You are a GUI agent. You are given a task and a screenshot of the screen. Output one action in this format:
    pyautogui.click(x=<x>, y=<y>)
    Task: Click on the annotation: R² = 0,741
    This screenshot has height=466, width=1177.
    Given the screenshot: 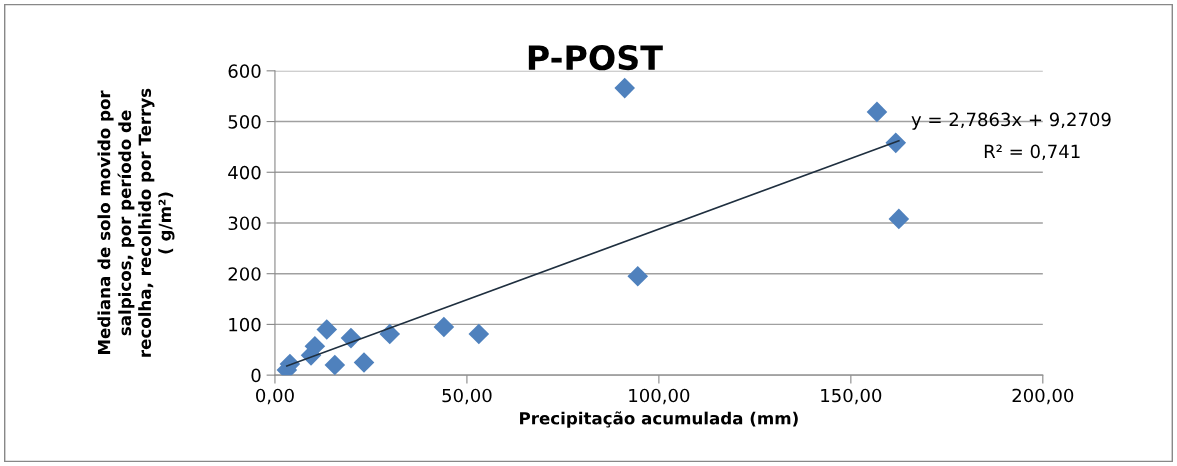 What is the action you would take?
    pyautogui.click(x=1032, y=152)
    